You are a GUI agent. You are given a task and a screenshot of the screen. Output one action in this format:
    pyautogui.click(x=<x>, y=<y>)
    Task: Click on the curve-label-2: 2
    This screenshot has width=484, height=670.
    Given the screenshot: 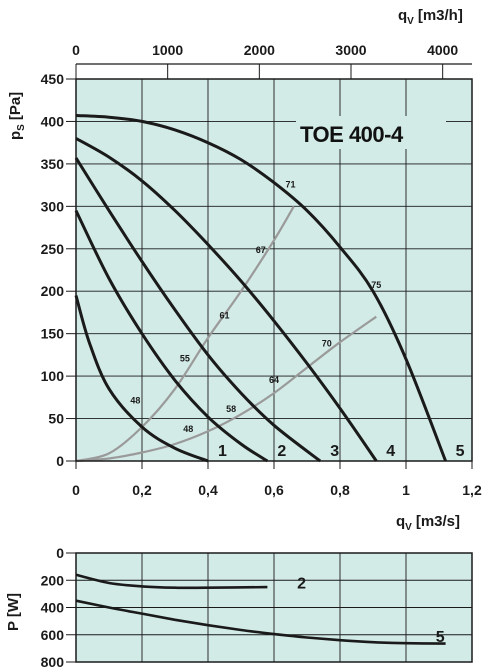 What is the action you would take?
    pyautogui.click(x=281, y=451)
    